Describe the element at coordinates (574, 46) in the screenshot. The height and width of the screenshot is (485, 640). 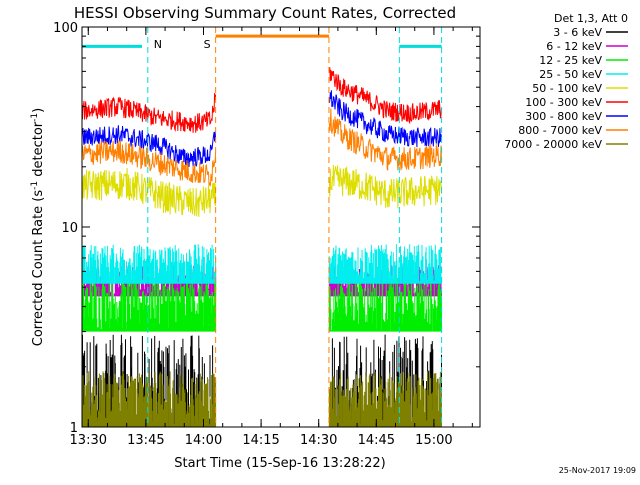
I see `legend-label-1: 6 - 12 keV` at that location.